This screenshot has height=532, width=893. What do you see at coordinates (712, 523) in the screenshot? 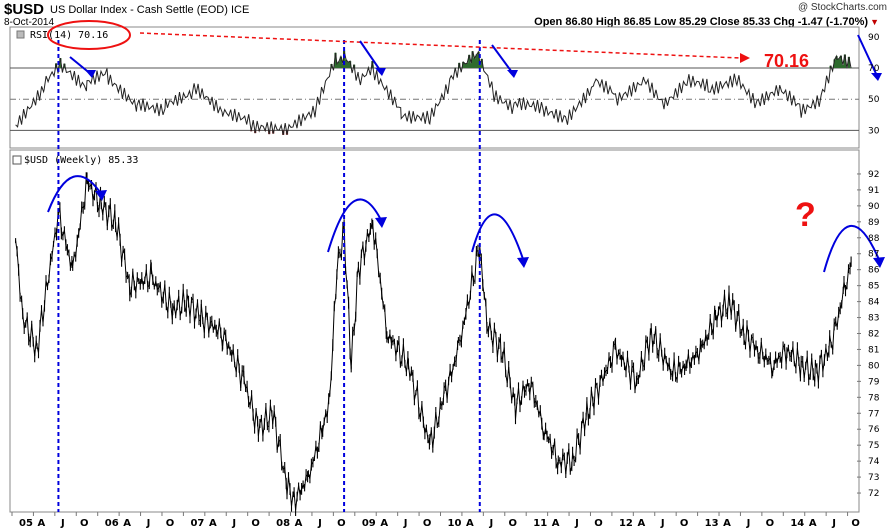
I see `xtick-label: 13` at bounding box center [712, 523].